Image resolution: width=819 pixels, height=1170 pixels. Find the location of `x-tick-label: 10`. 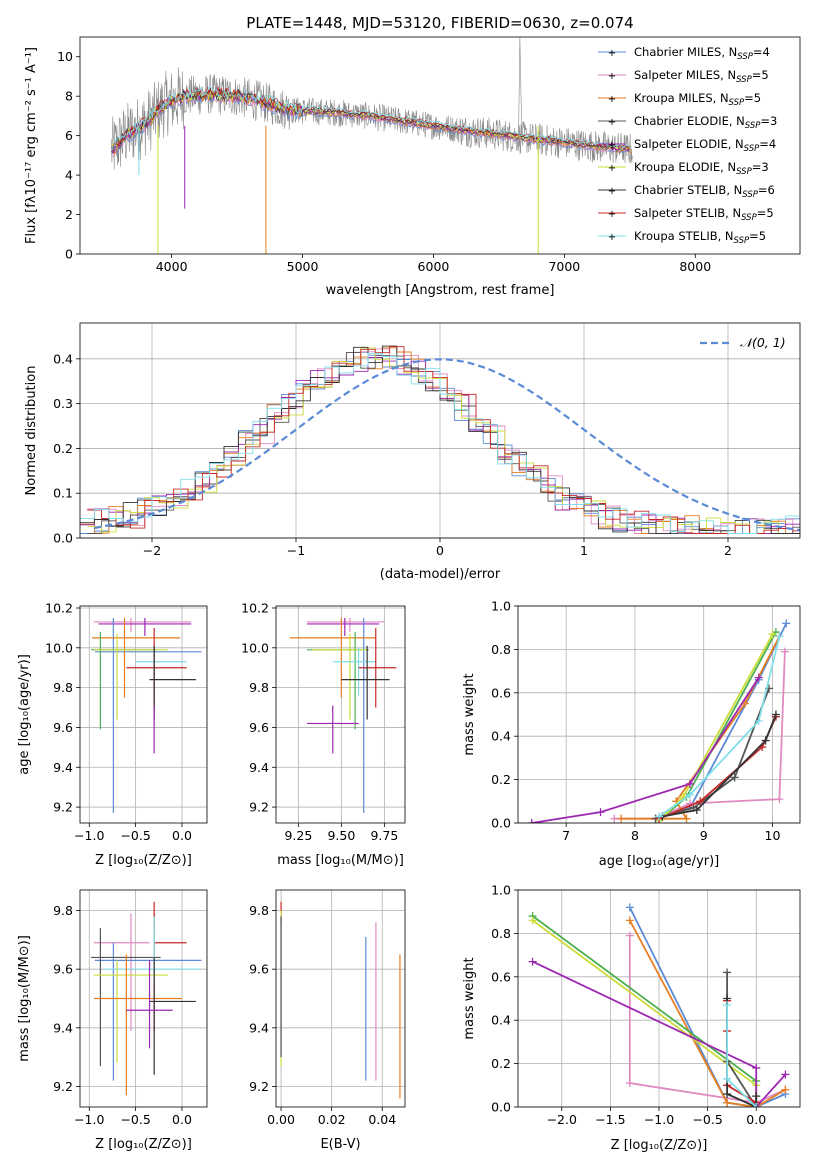

x-tick-label: 10 is located at coordinates (773, 835).